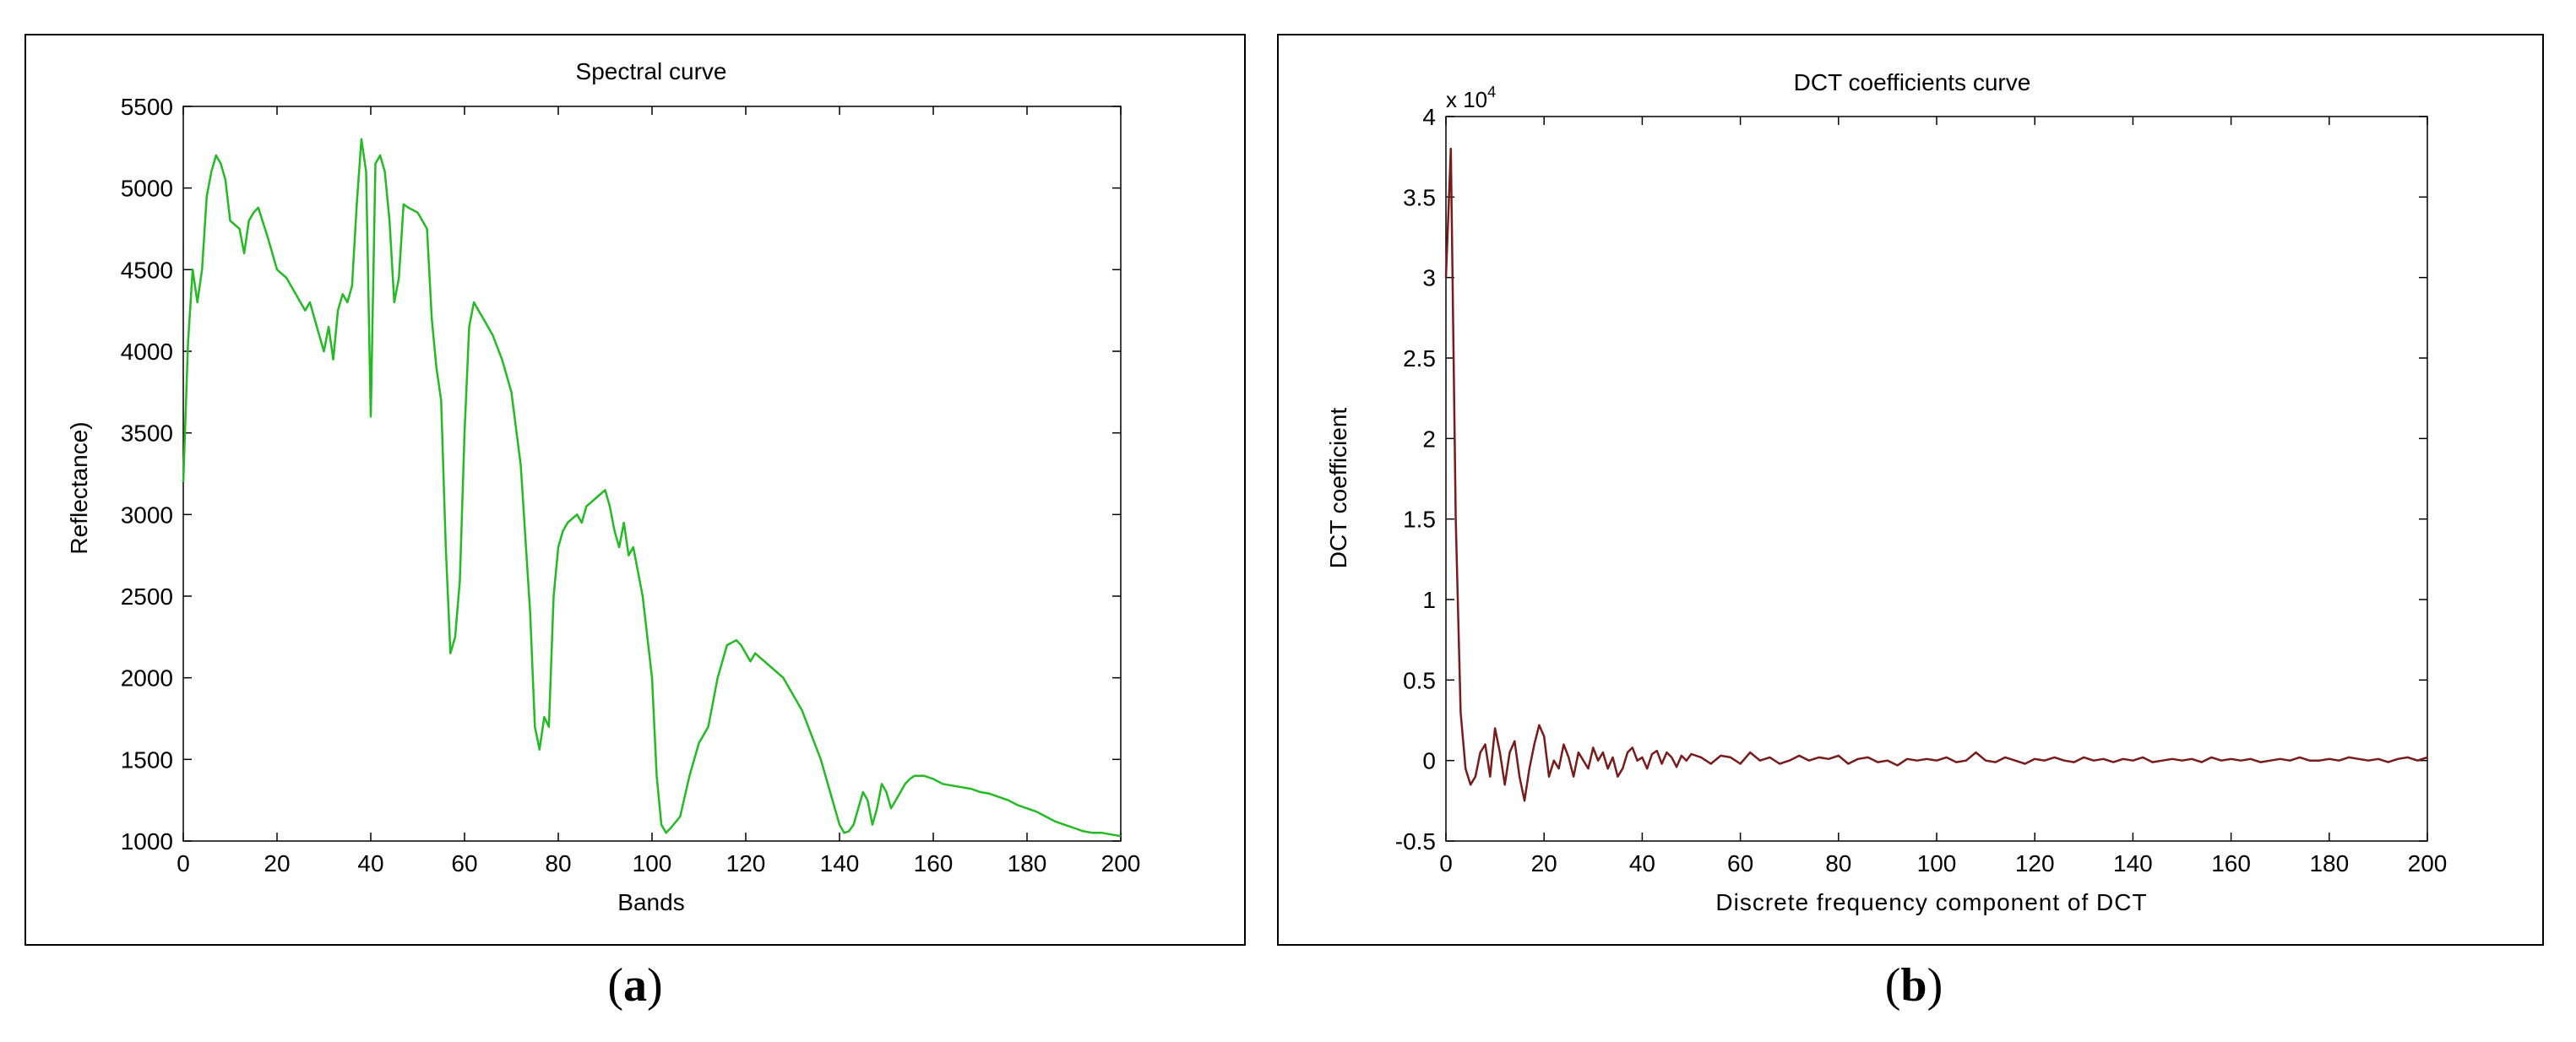  Describe the element at coordinates (1429, 761) in the screenshot. I see `y-tick-label: 0` at that location.